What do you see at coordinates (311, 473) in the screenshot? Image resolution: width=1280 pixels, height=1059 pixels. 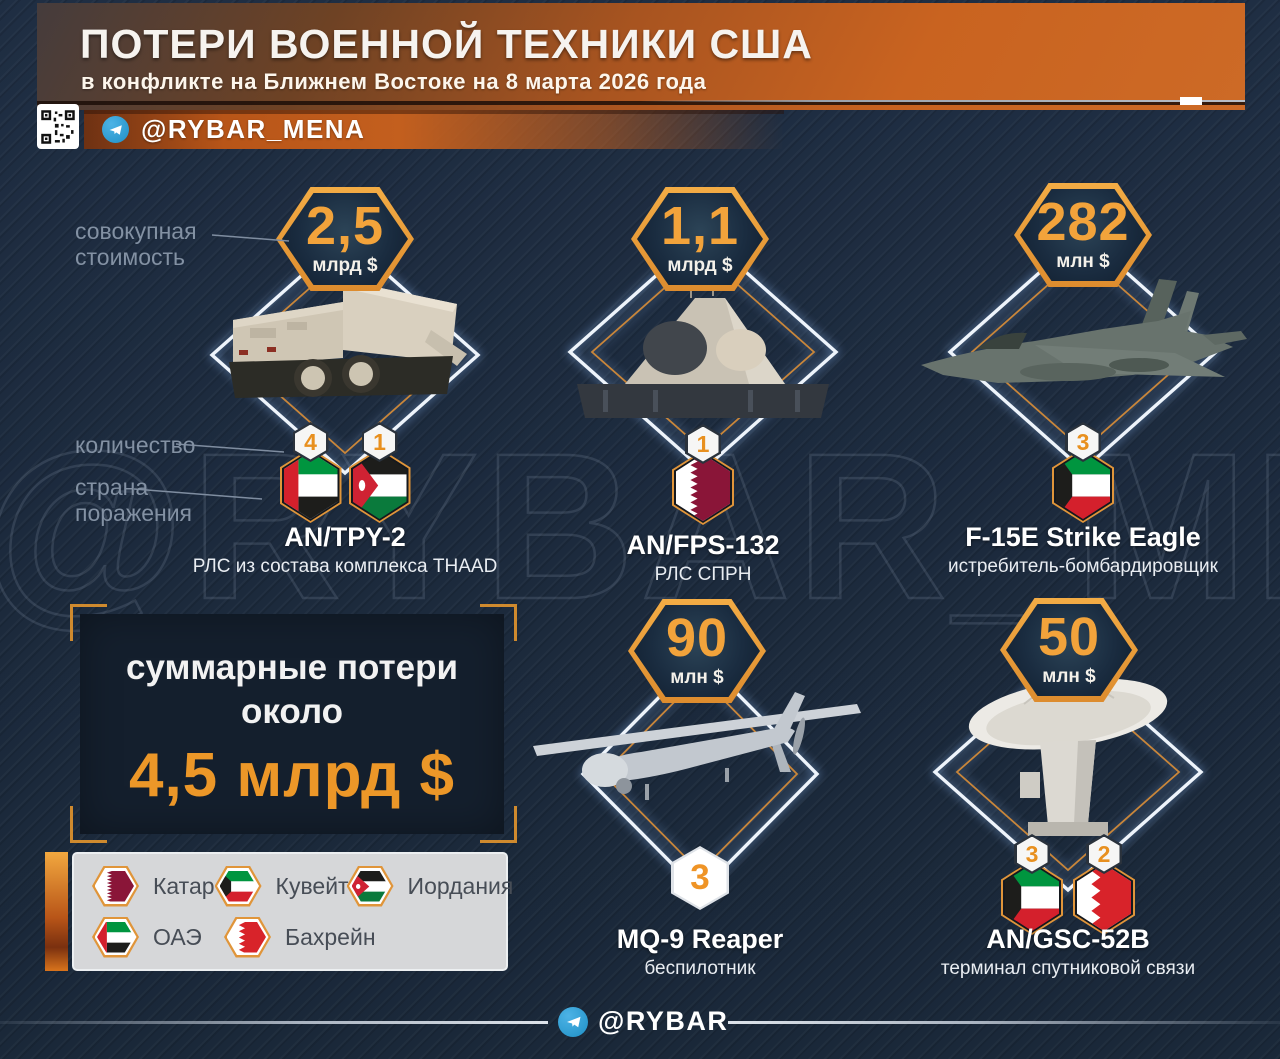 I see `count-badge: 4` at bounding box center [311, 473].